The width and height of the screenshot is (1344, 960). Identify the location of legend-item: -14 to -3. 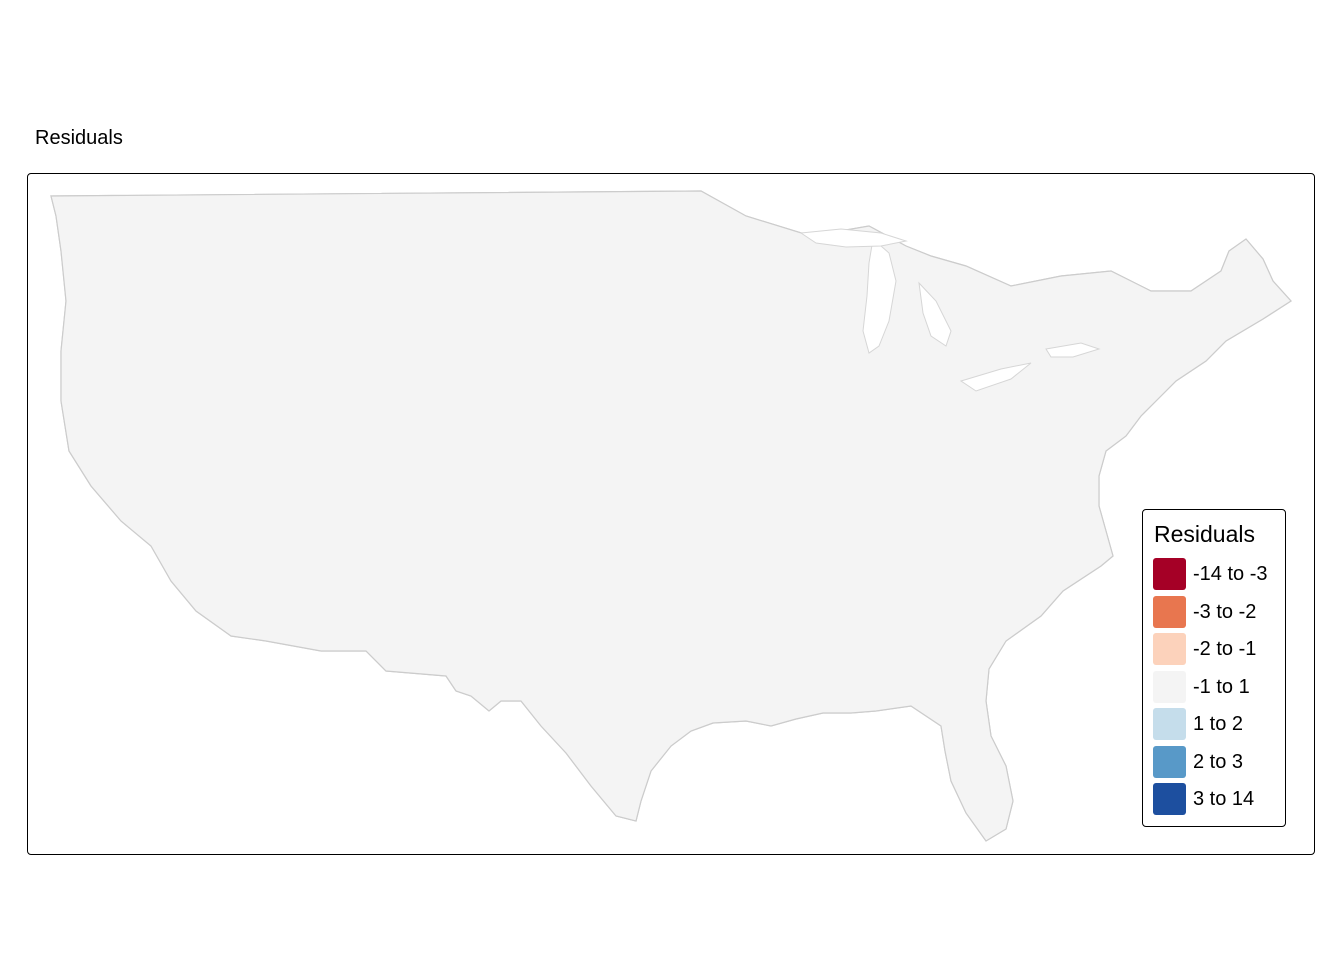
(1216, 575).